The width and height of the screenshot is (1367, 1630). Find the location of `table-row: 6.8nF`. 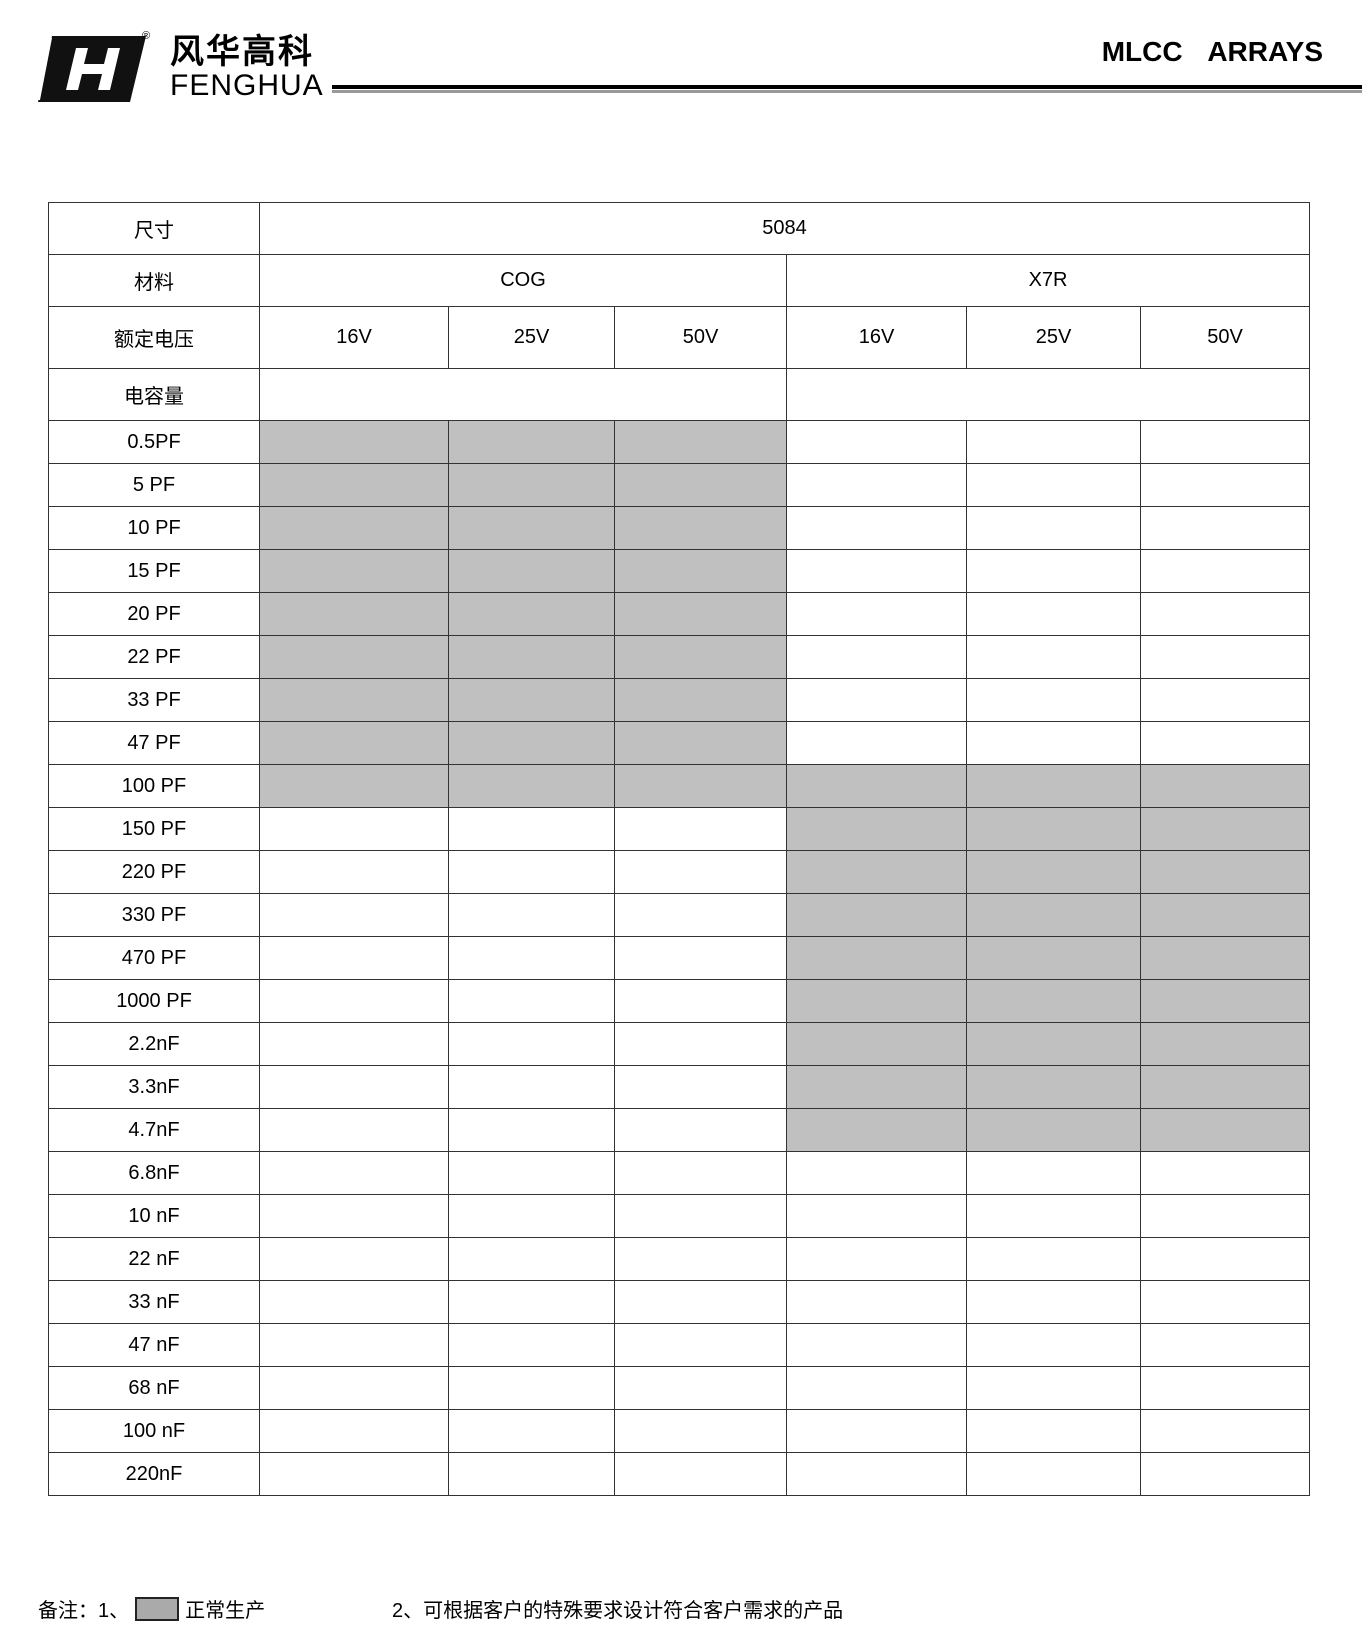

table-row: 6.8nF is located at coordinates (679, 1173).